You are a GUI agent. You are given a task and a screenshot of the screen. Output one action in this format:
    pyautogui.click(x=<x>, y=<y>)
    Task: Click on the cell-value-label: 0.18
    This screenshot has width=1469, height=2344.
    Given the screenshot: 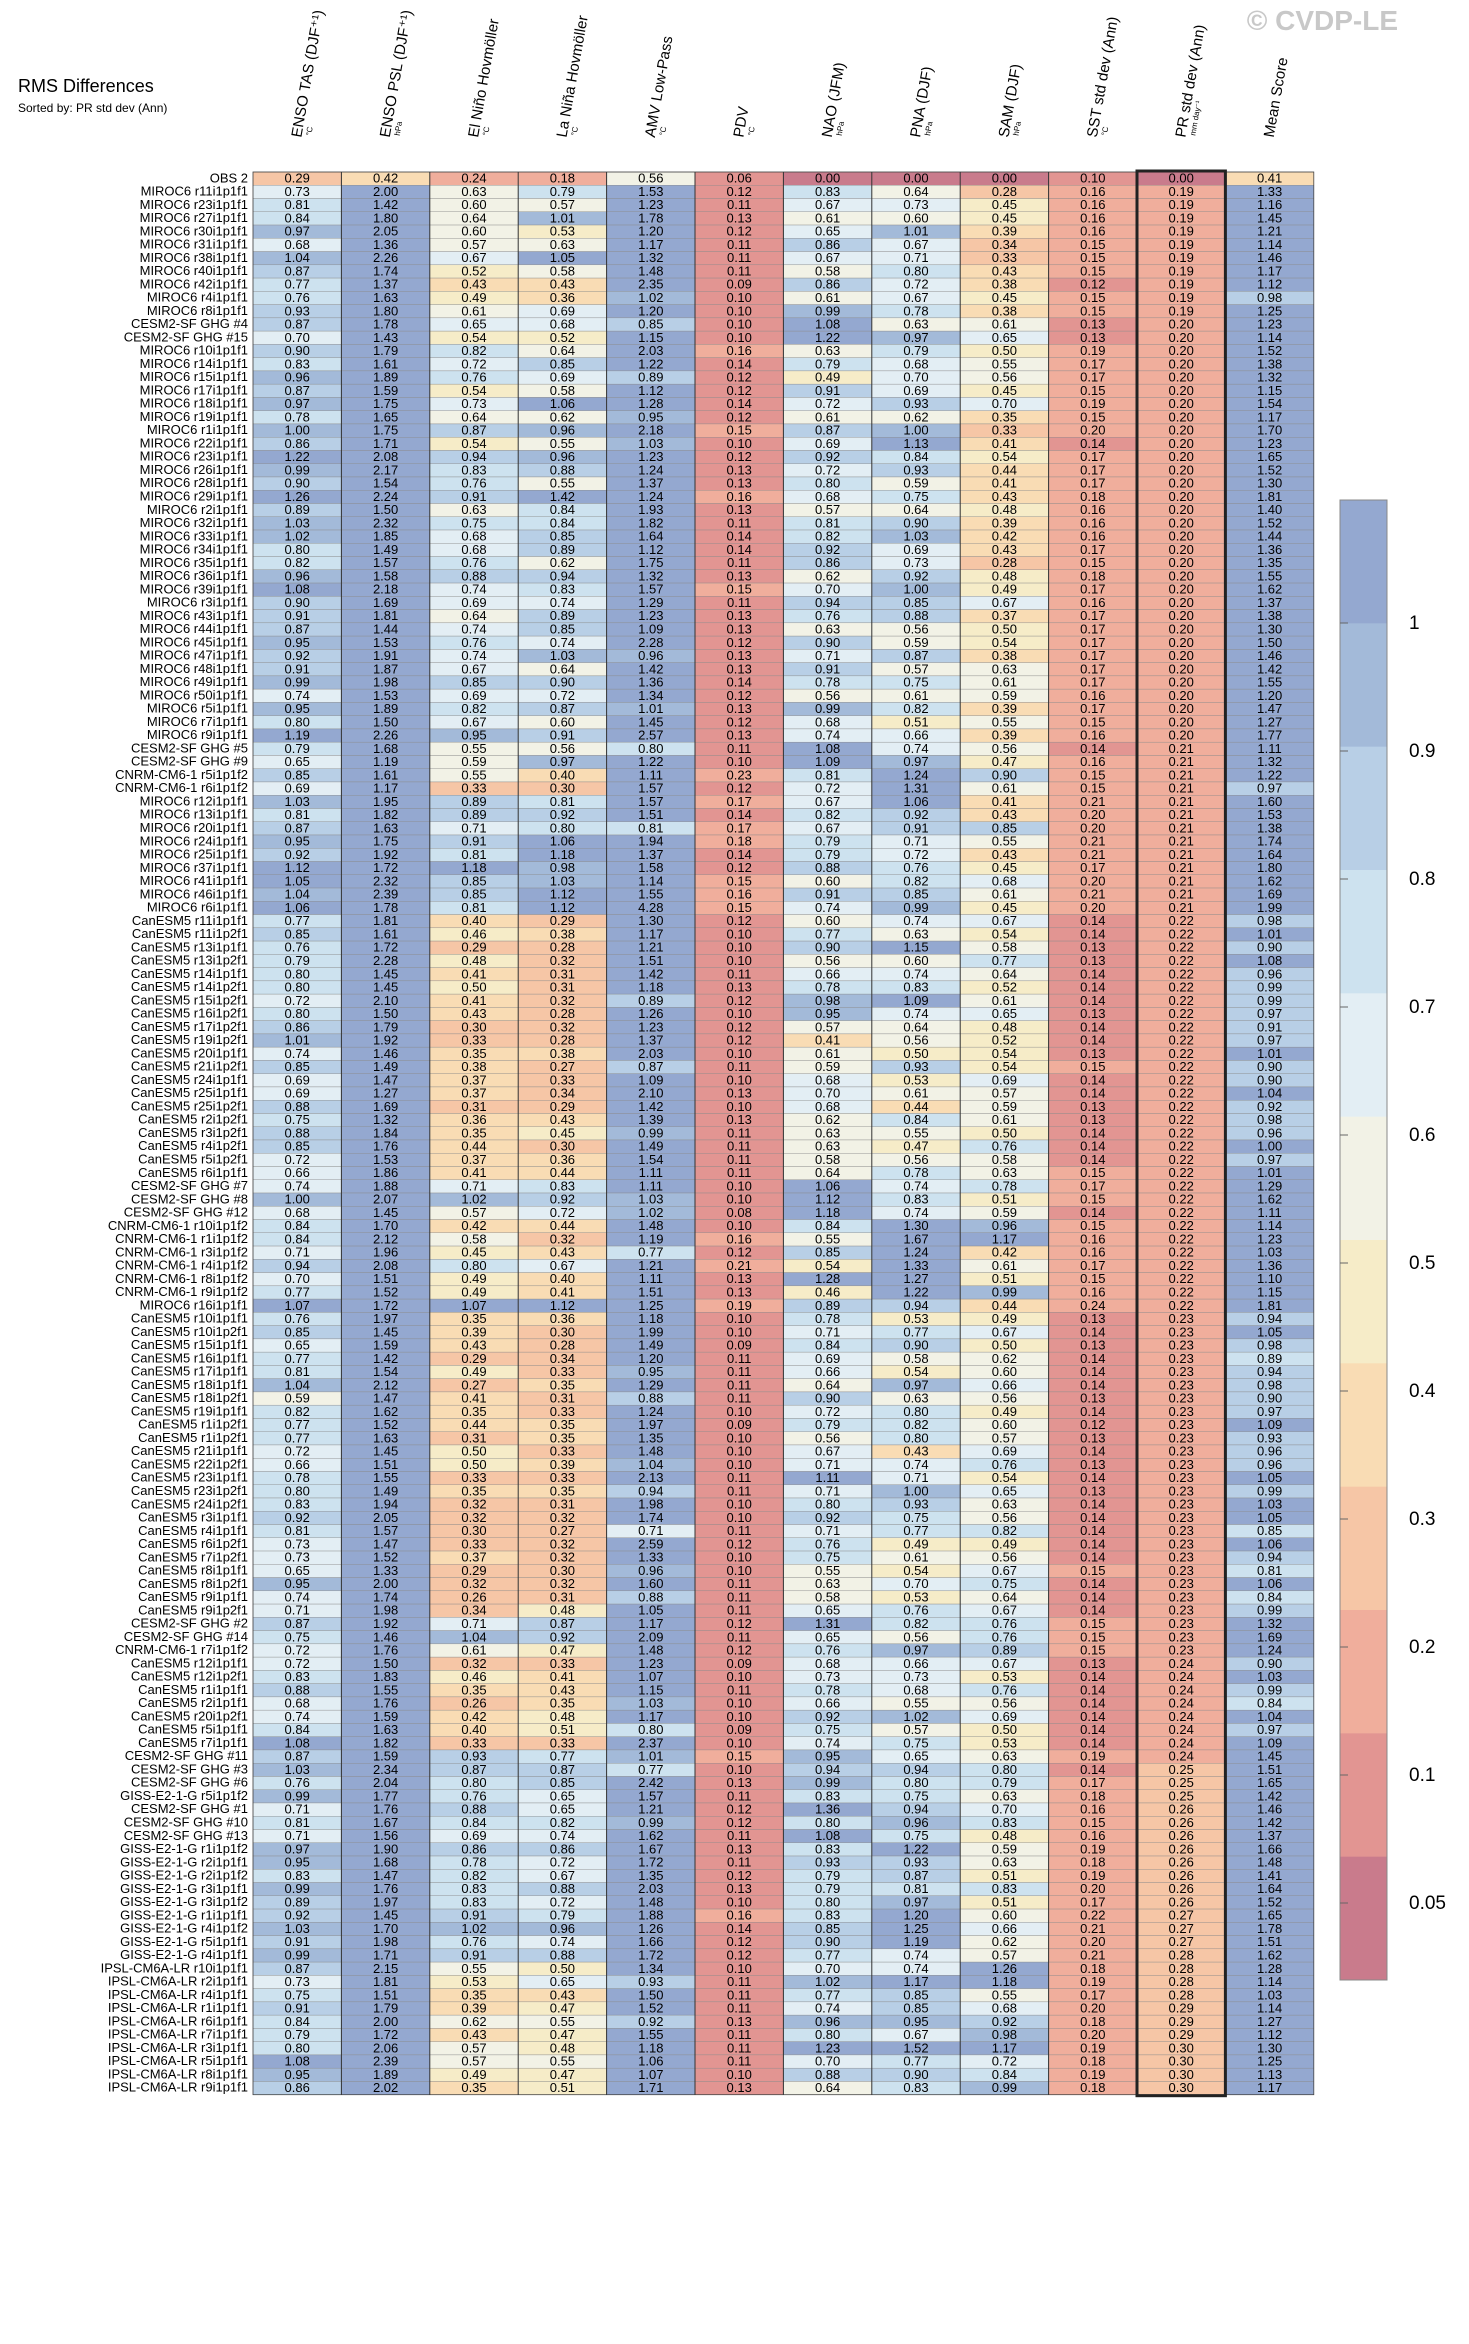 What is the action you would take?
    pyautogui.click(x=562, y=178)
    